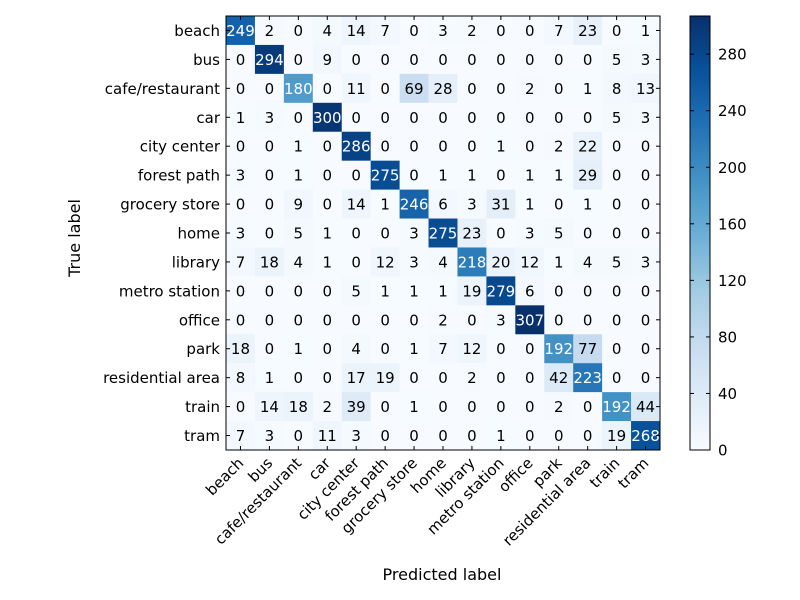  I want to click on cell-value-label: 42, so click(558, 378).